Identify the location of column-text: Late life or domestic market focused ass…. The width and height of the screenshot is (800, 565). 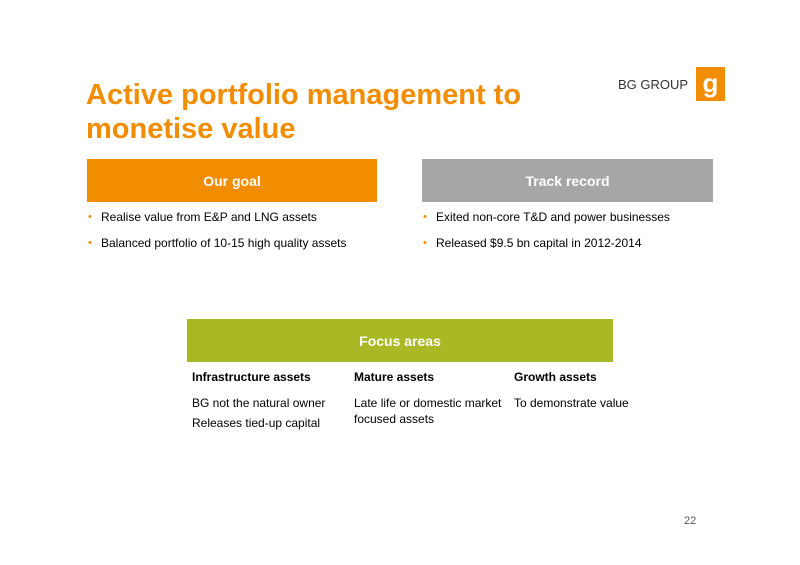
(428, 411).